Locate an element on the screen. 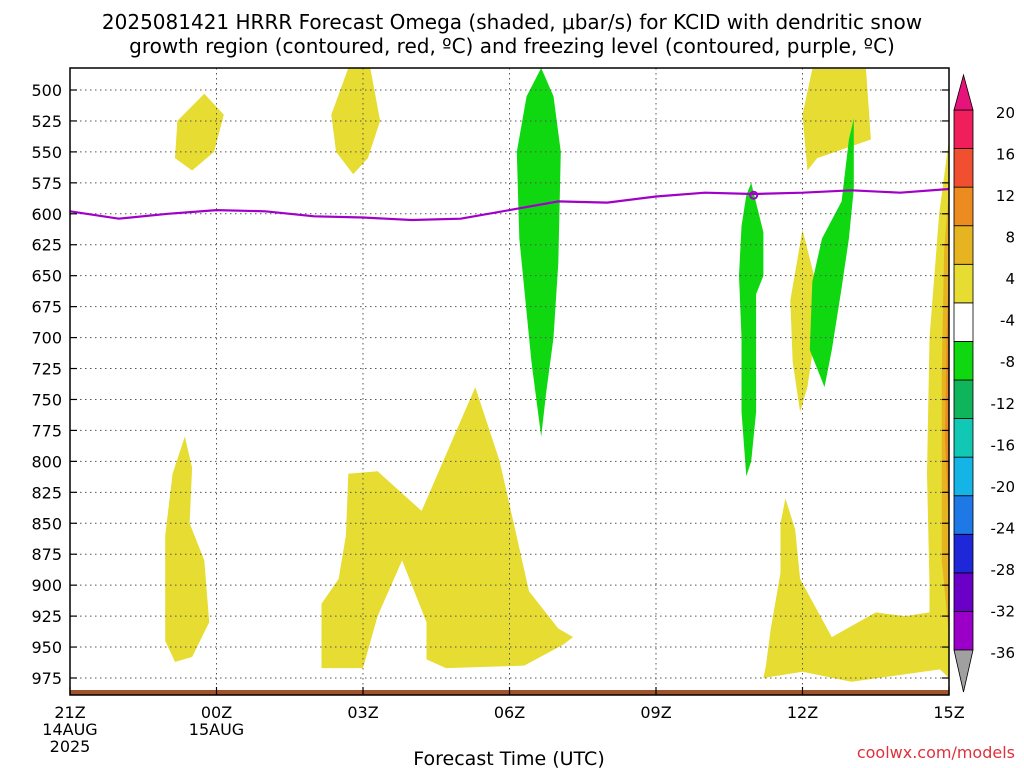 This screenshot has height=768, width=1024. colorbar: 20 16 12 8 4 -4 -8 -12 -16 -20 -24 -28 -32 -36 is located at coordinates (984, 383).